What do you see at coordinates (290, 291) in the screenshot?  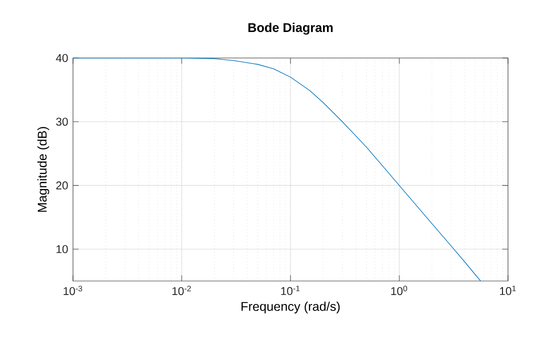 I see `x-tick-label: 10$^{-1}$` at bounding box center [290, 291].